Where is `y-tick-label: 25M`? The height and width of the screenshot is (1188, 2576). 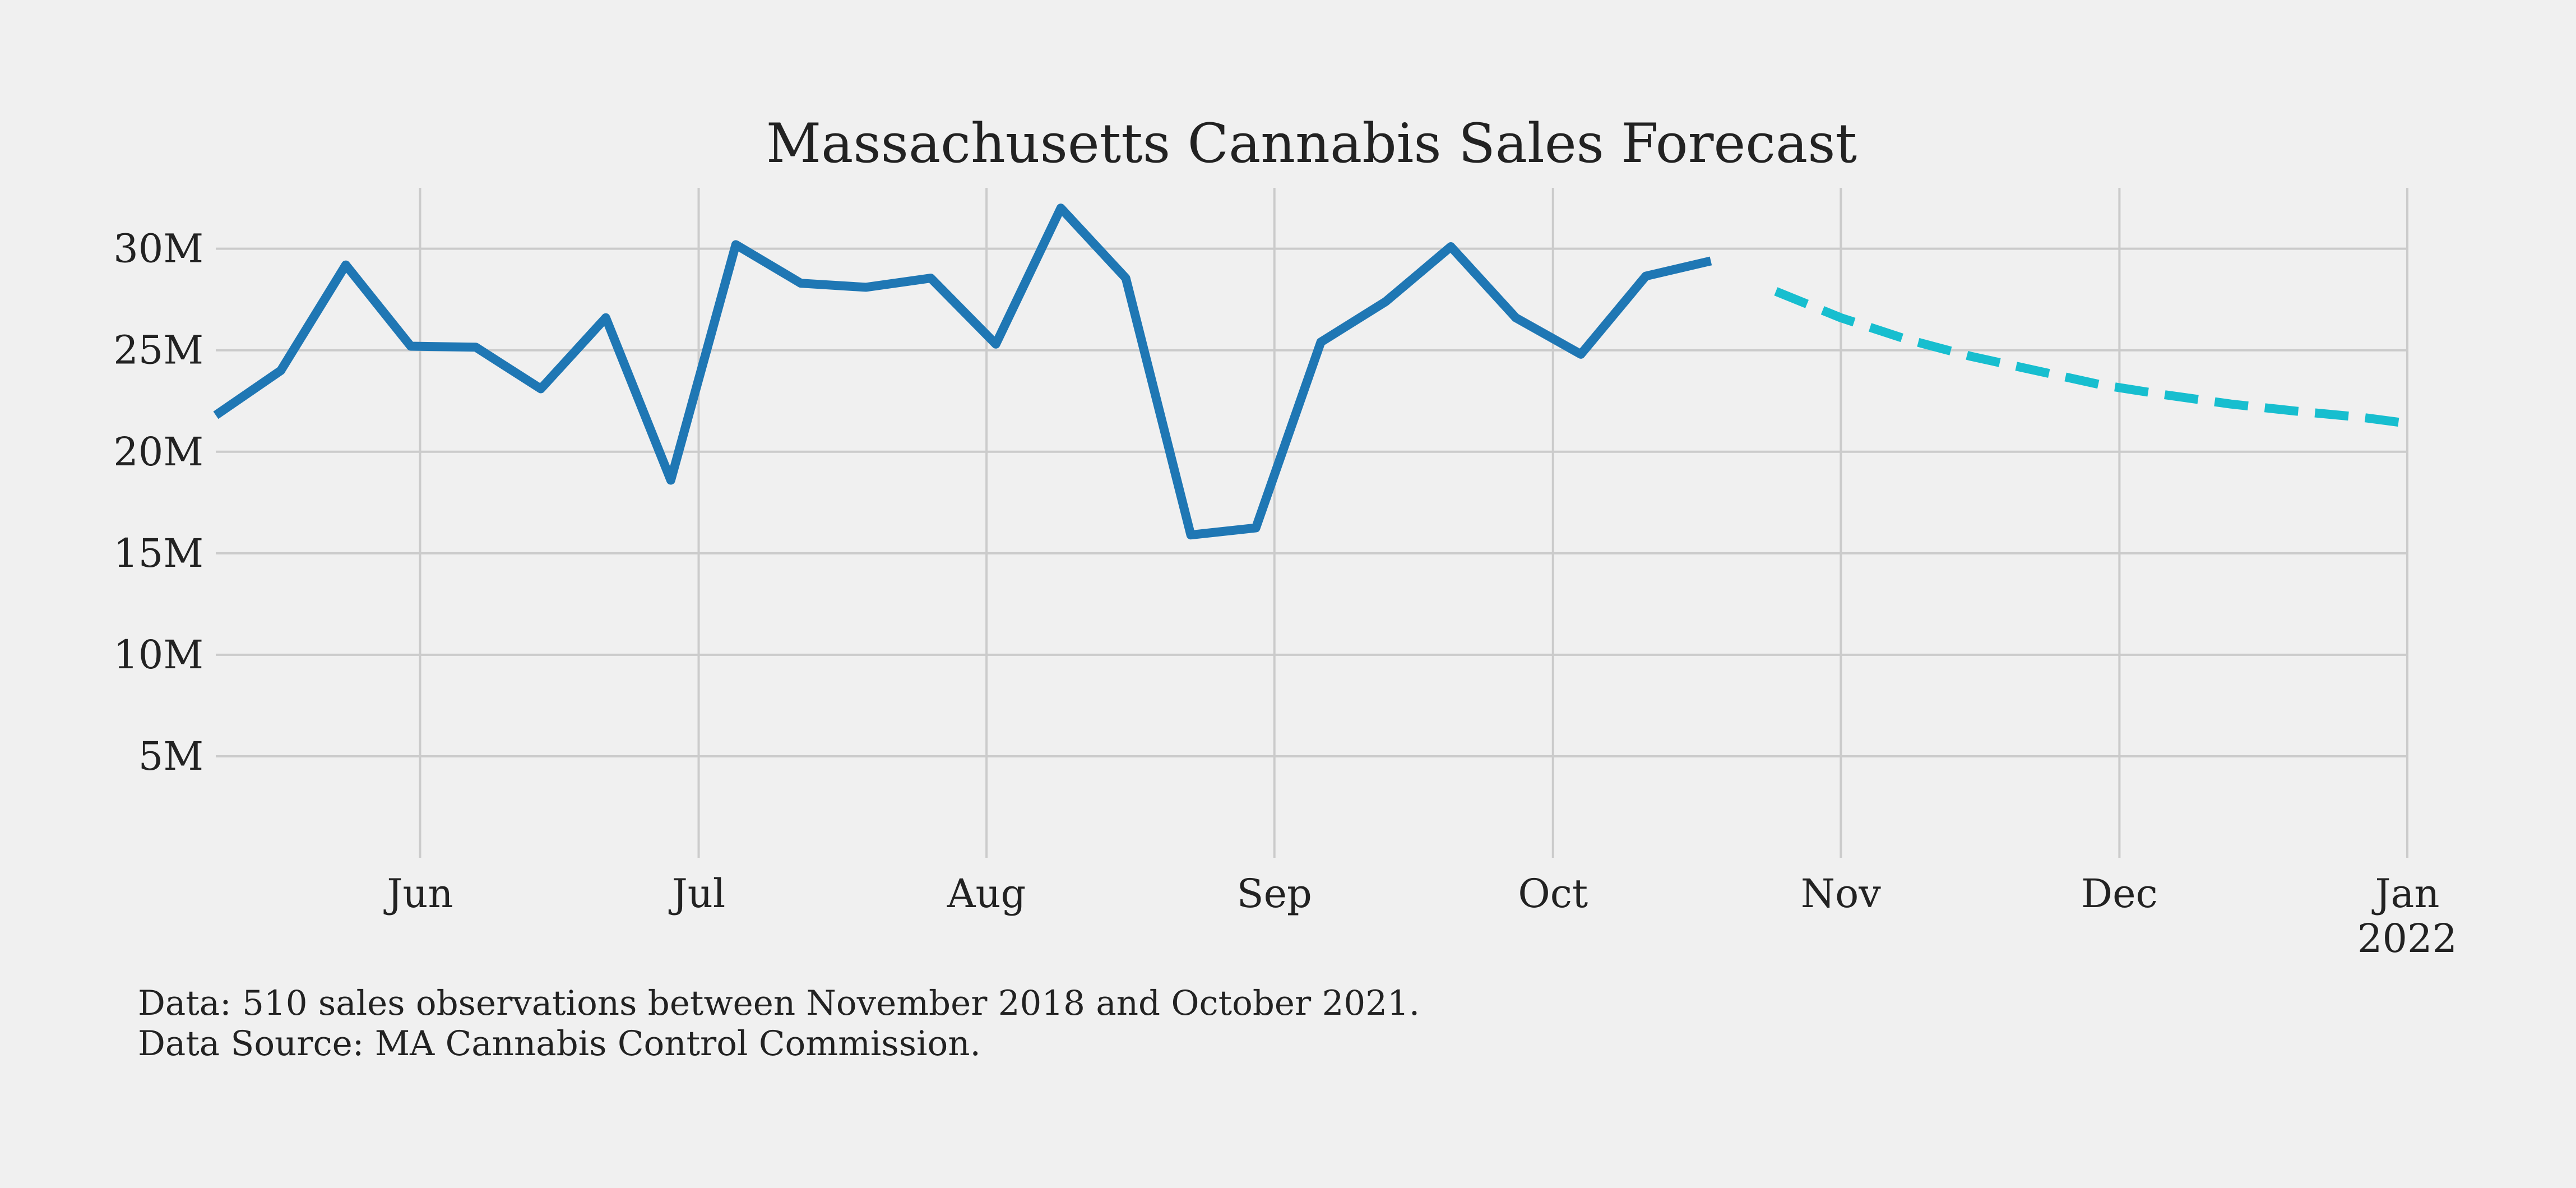
y-tick-label: 25M is located at coordinates (158, 350).